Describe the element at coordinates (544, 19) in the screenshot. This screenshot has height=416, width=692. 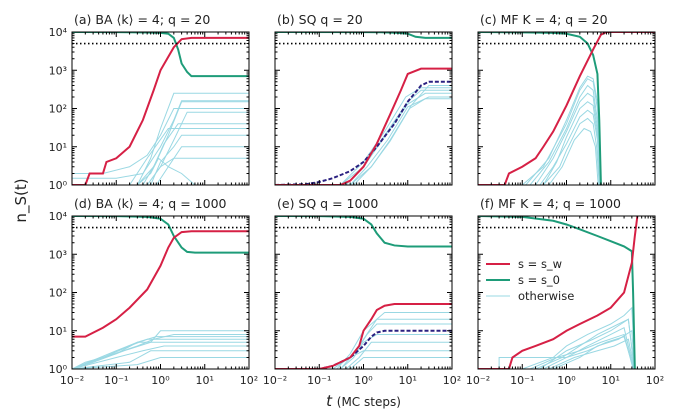
I see `panel-title: (c) MF K = 4; q = 20` at that location.